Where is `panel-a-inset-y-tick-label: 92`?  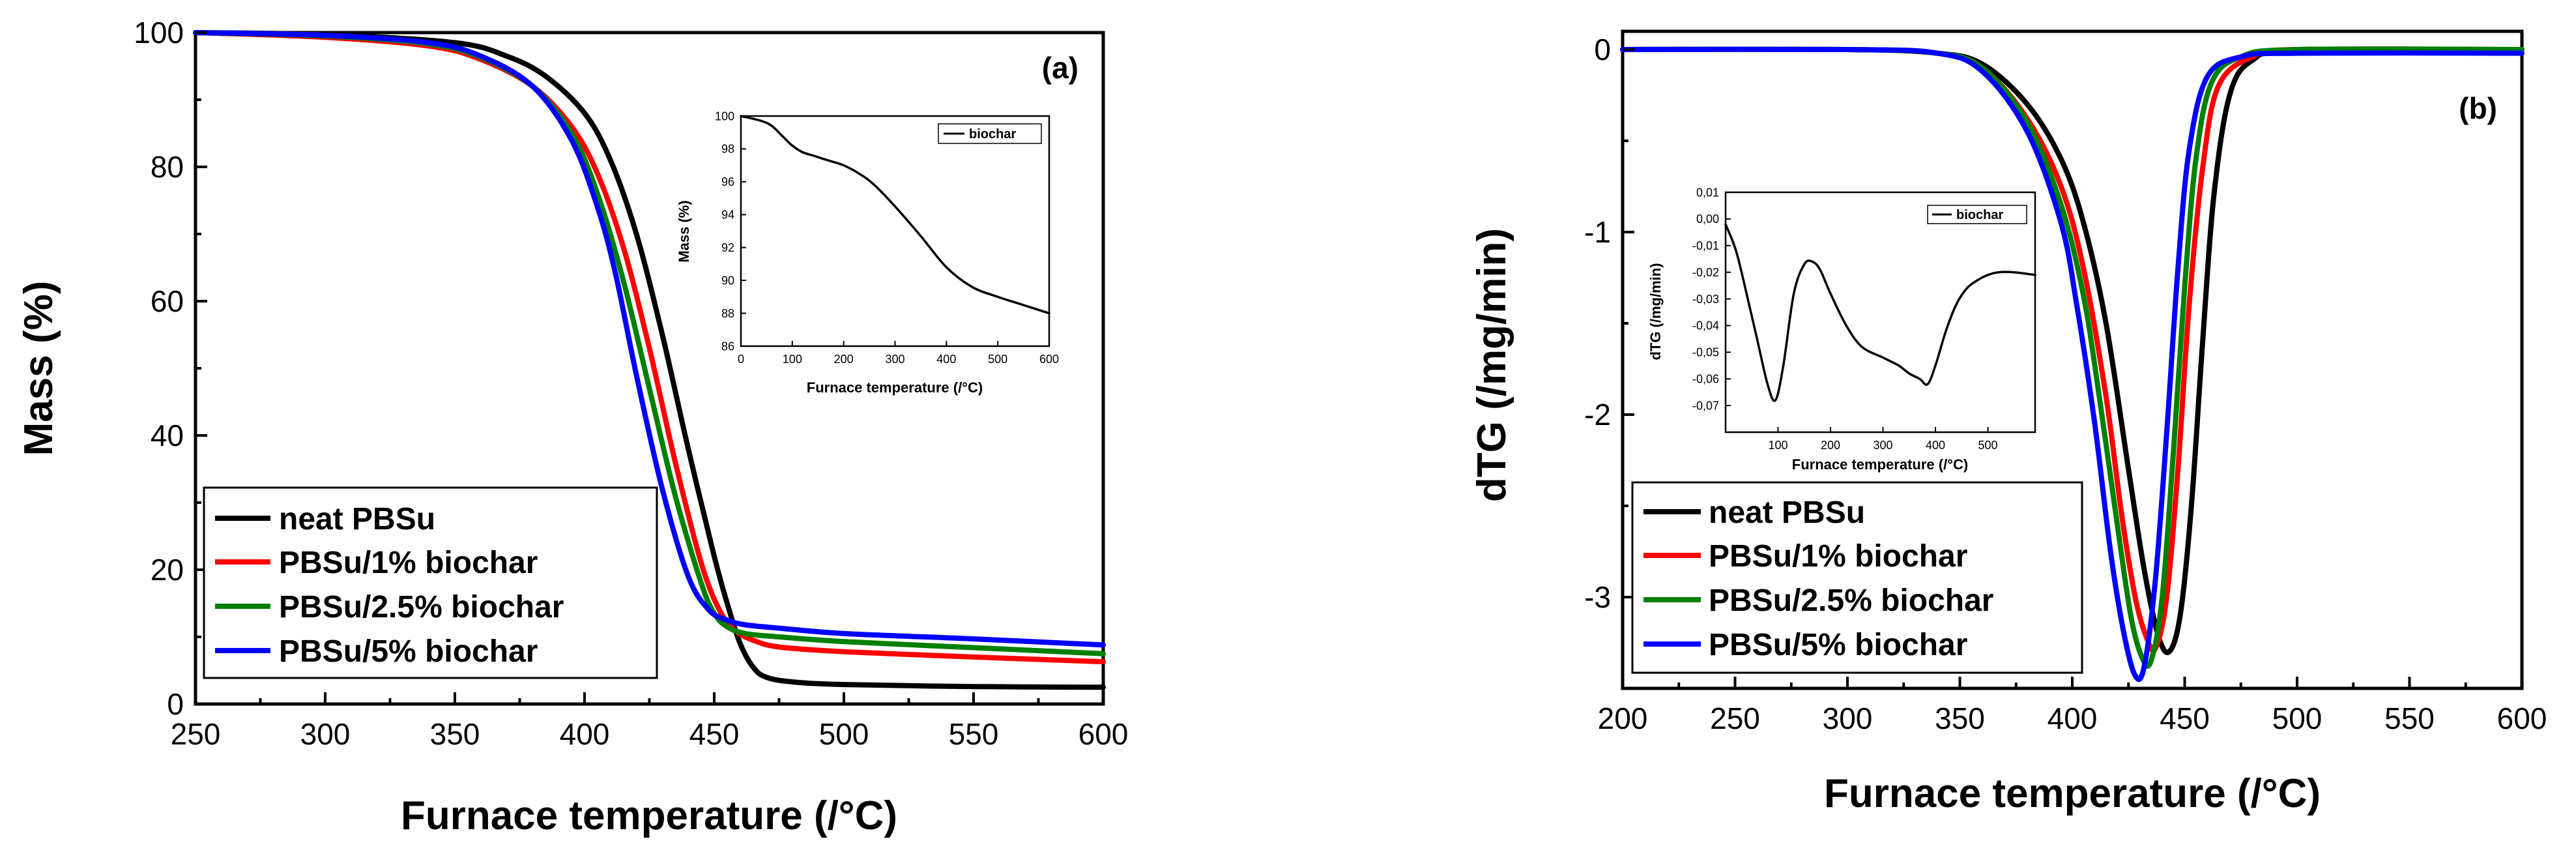 panel-a-inset-y-tick-label: 92 is located at coordinates (727, 247).